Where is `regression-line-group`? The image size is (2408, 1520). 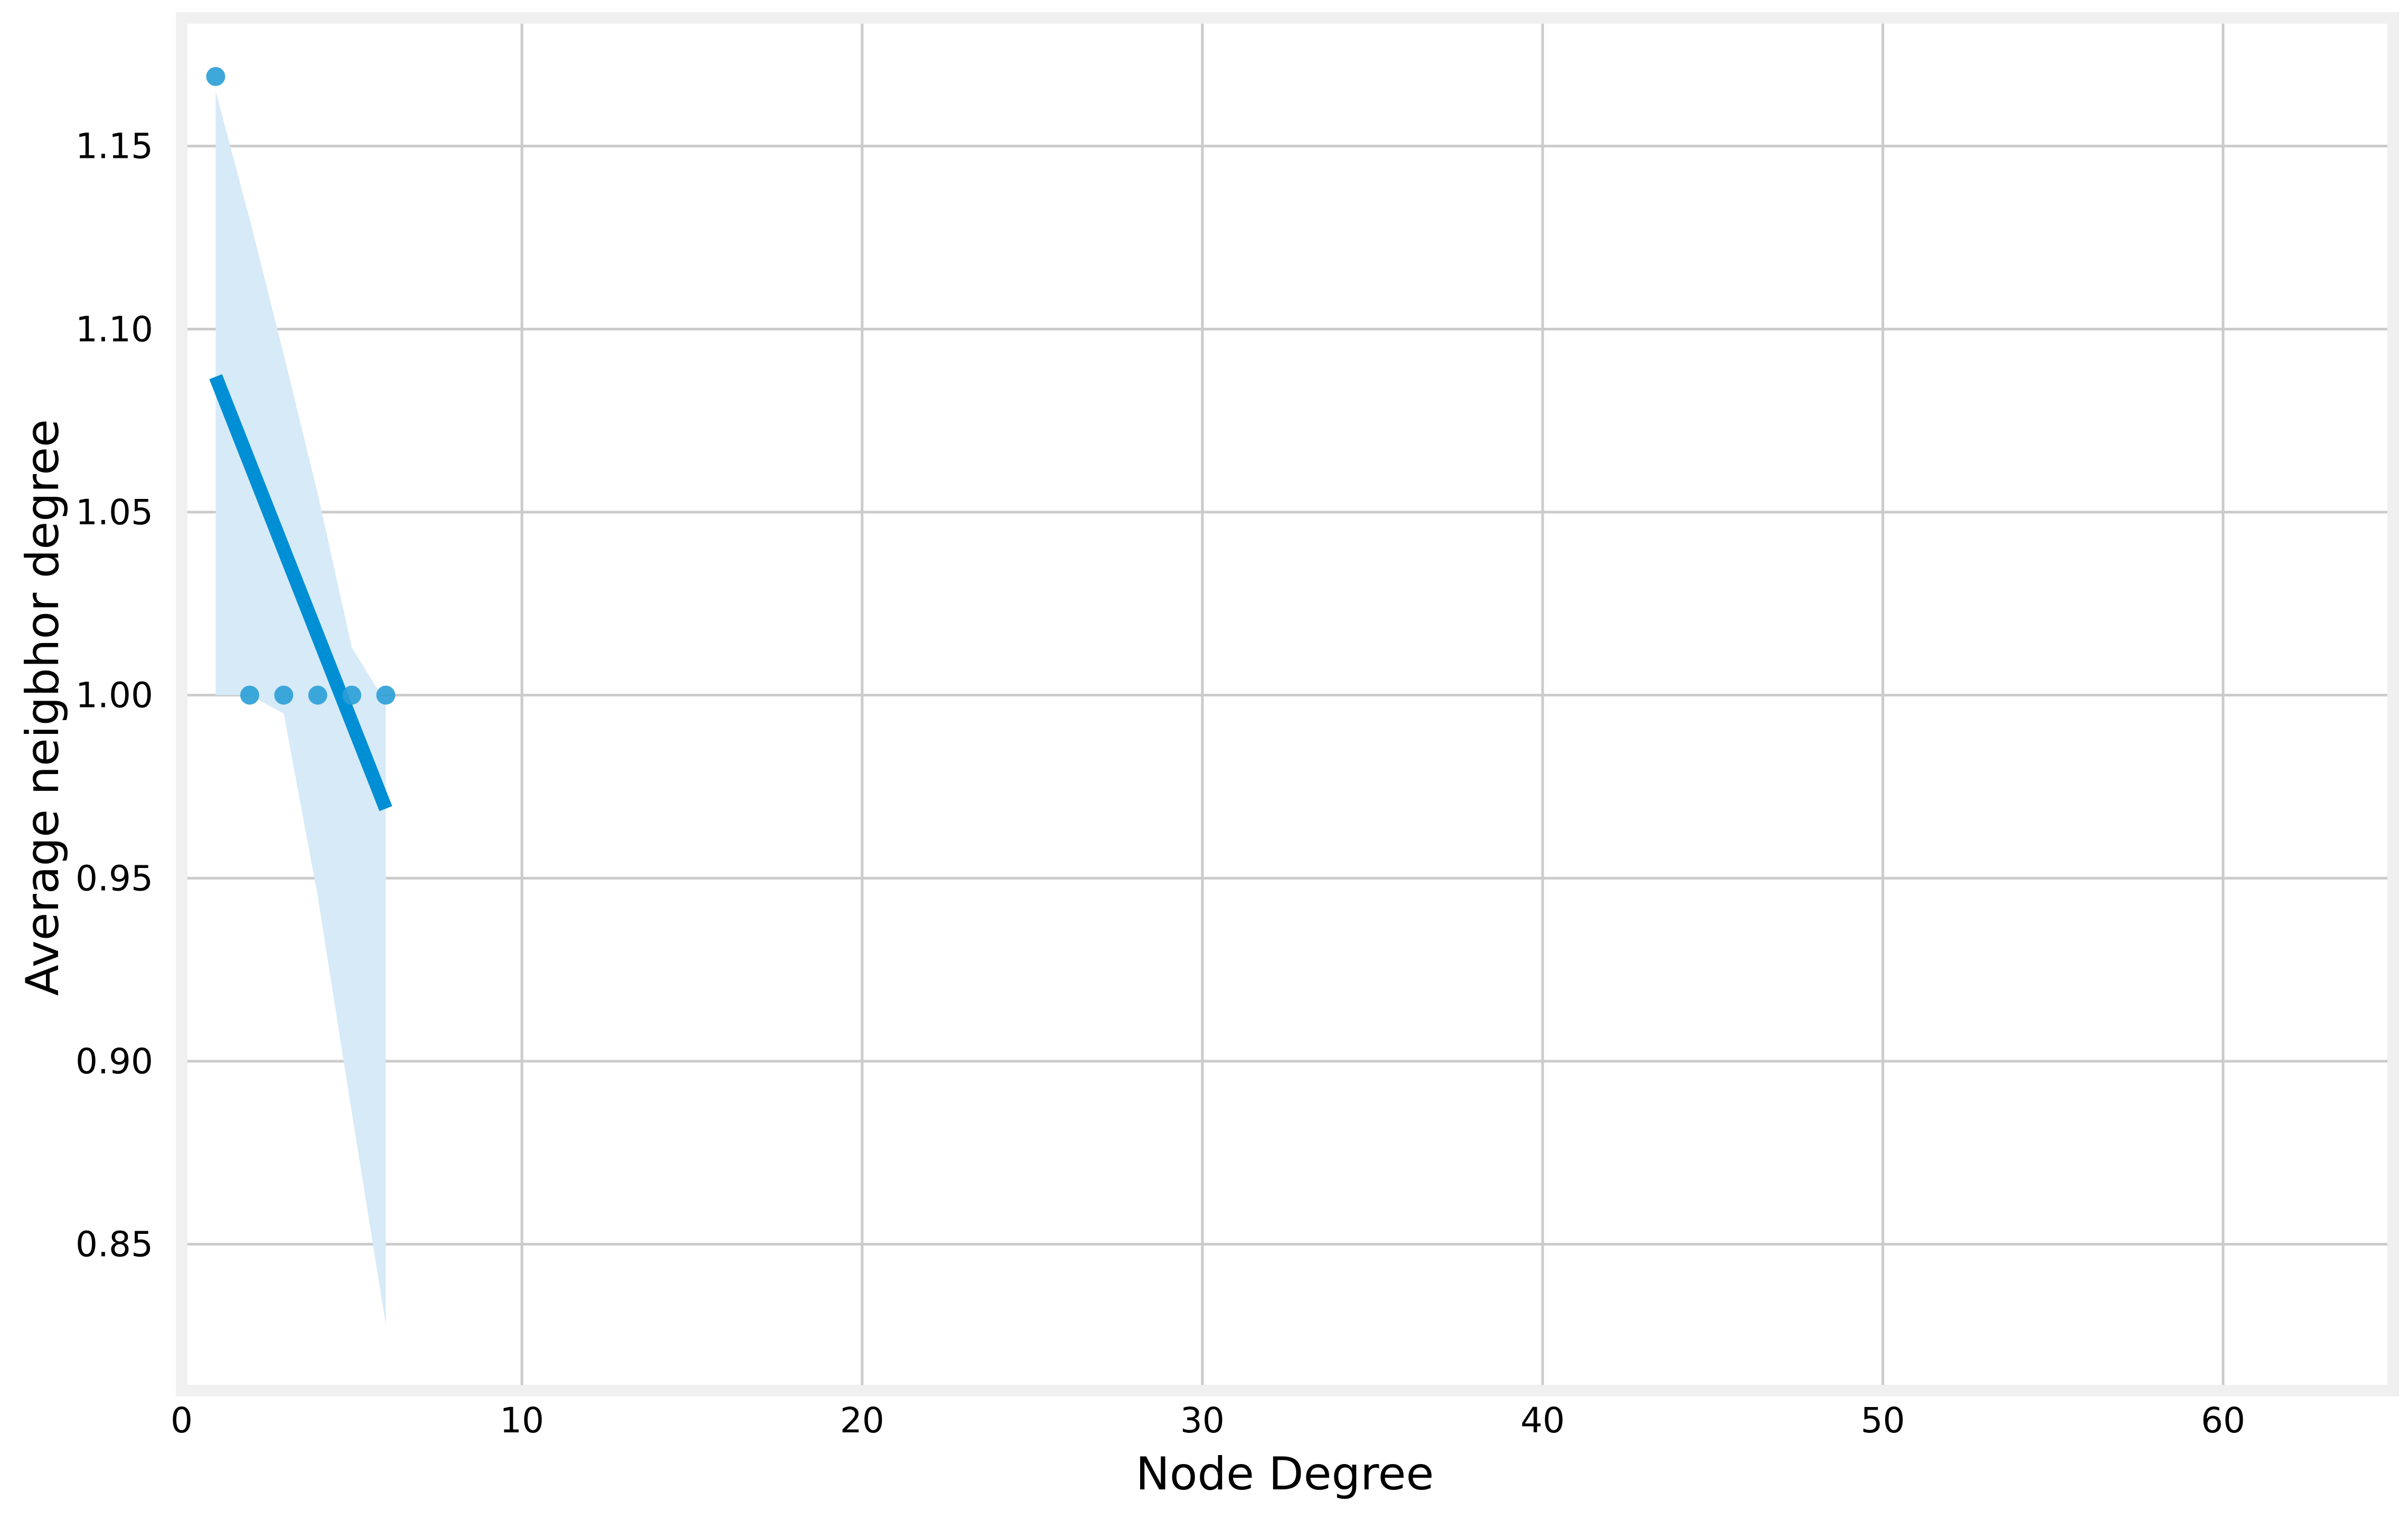
regression-line-group is located at coordinates (300, 592).